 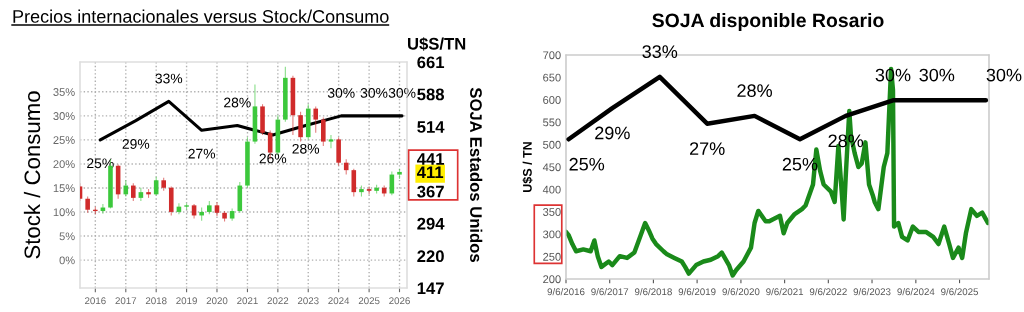 I want to click on x-tick-label: 2016, so click(x=95, y=301).